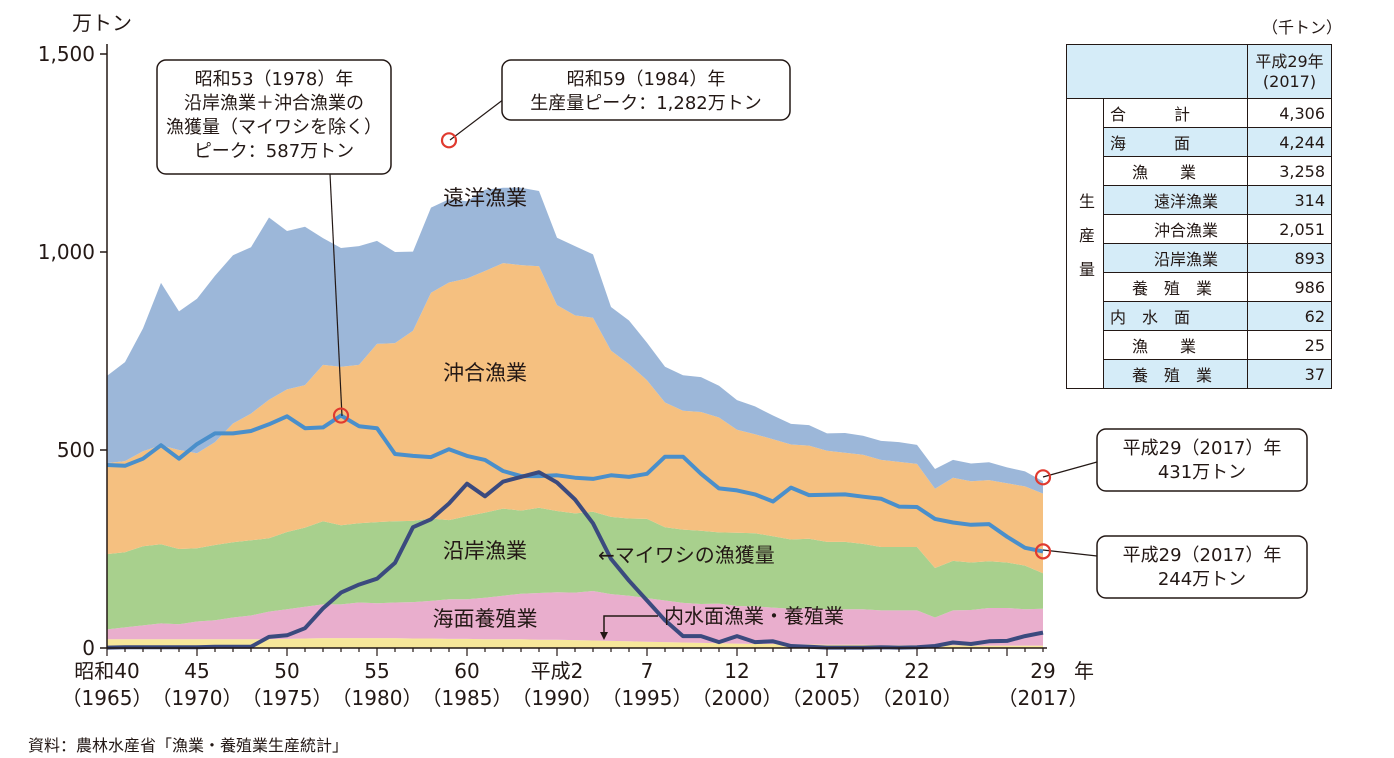  Describe the element at coordinates (376, 671) in the screenshot. I see `x-tick-label: 55` at that location.